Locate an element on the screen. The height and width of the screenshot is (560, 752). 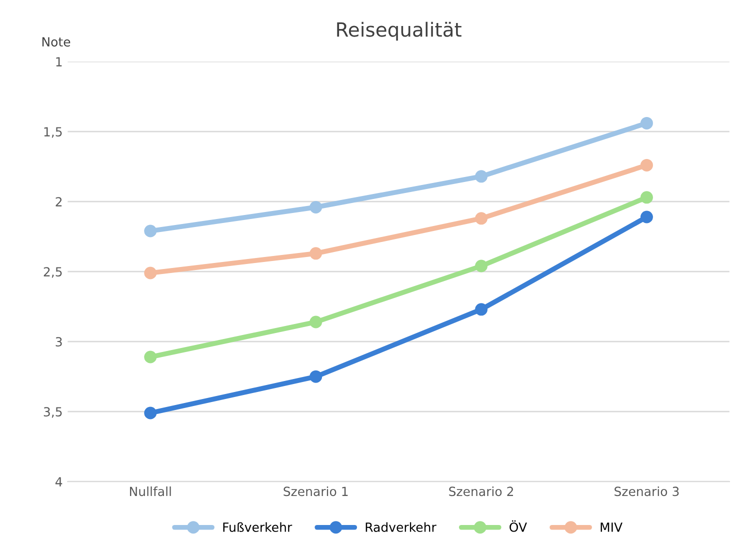
y-tick-label: 4 is located at coordinates (58, 481).